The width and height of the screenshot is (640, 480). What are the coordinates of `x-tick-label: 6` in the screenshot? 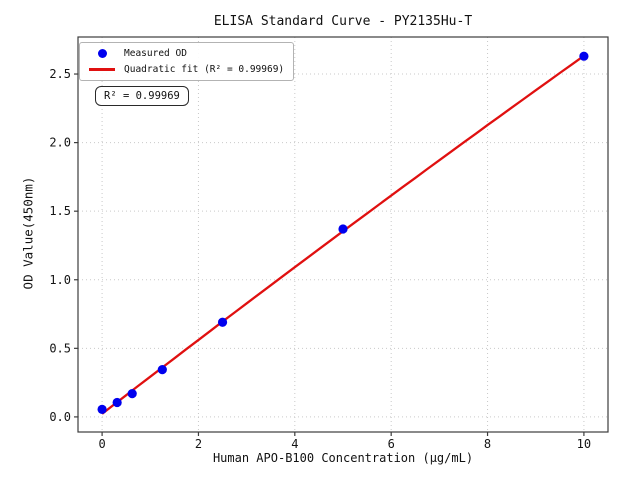 It's located at (391, 444).